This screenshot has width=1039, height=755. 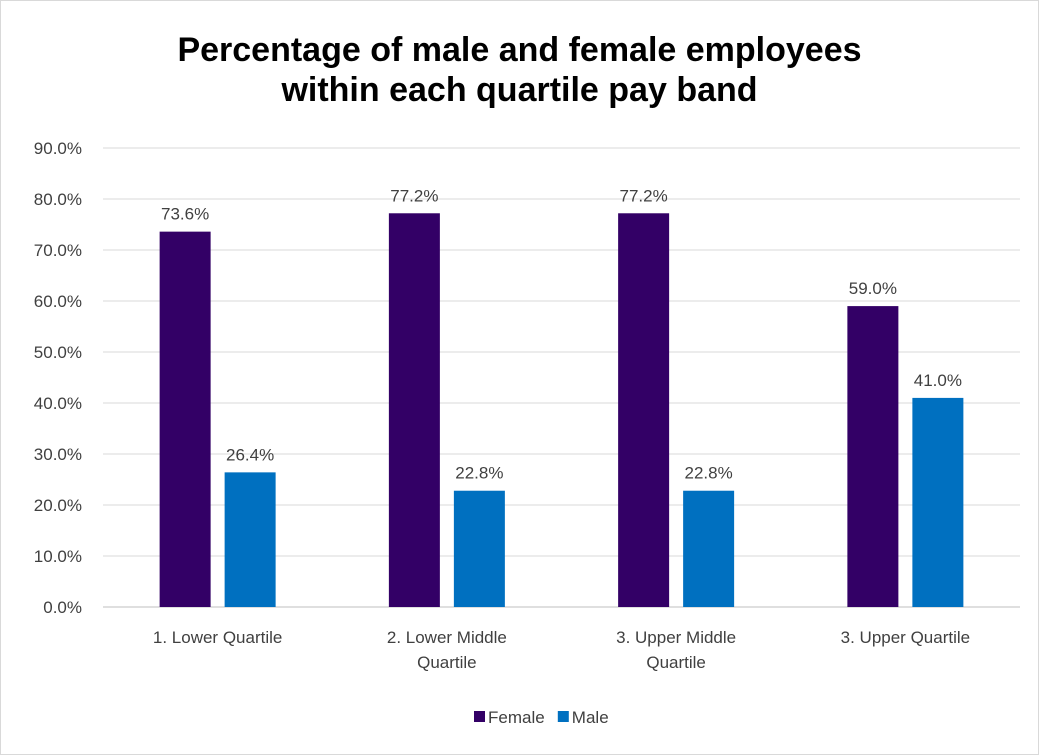 What do you see at coordinates (250, 454) in the screenshot?
I see `data-label: 26.4%` at bounding box center [250, 454].